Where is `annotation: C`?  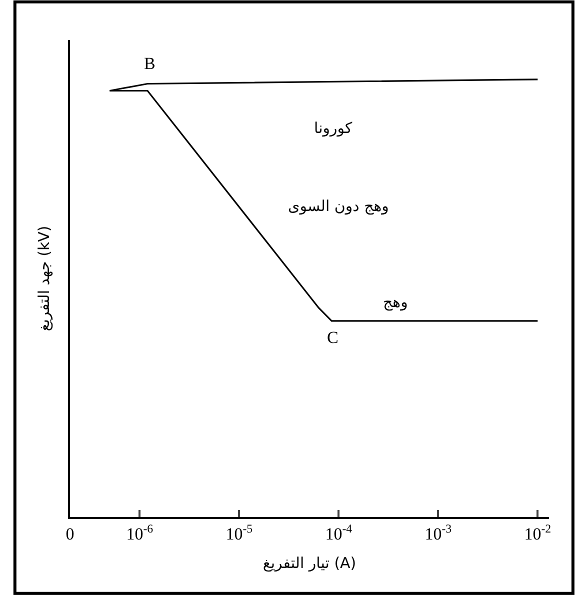 annotation: C is located at coordinates (332, 337).